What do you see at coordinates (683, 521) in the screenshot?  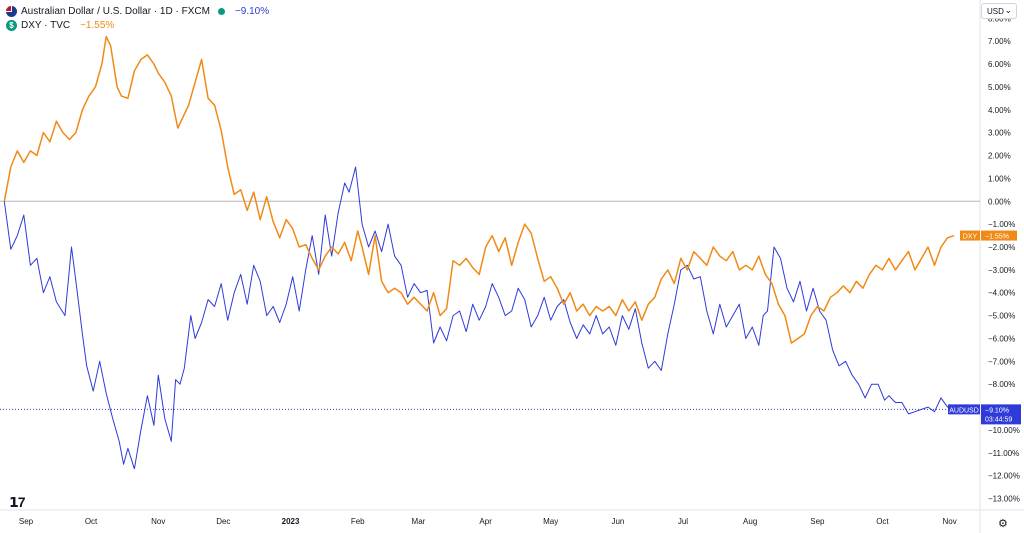 I see `x-tick-label: Jul` at bounding box center [683, 521].